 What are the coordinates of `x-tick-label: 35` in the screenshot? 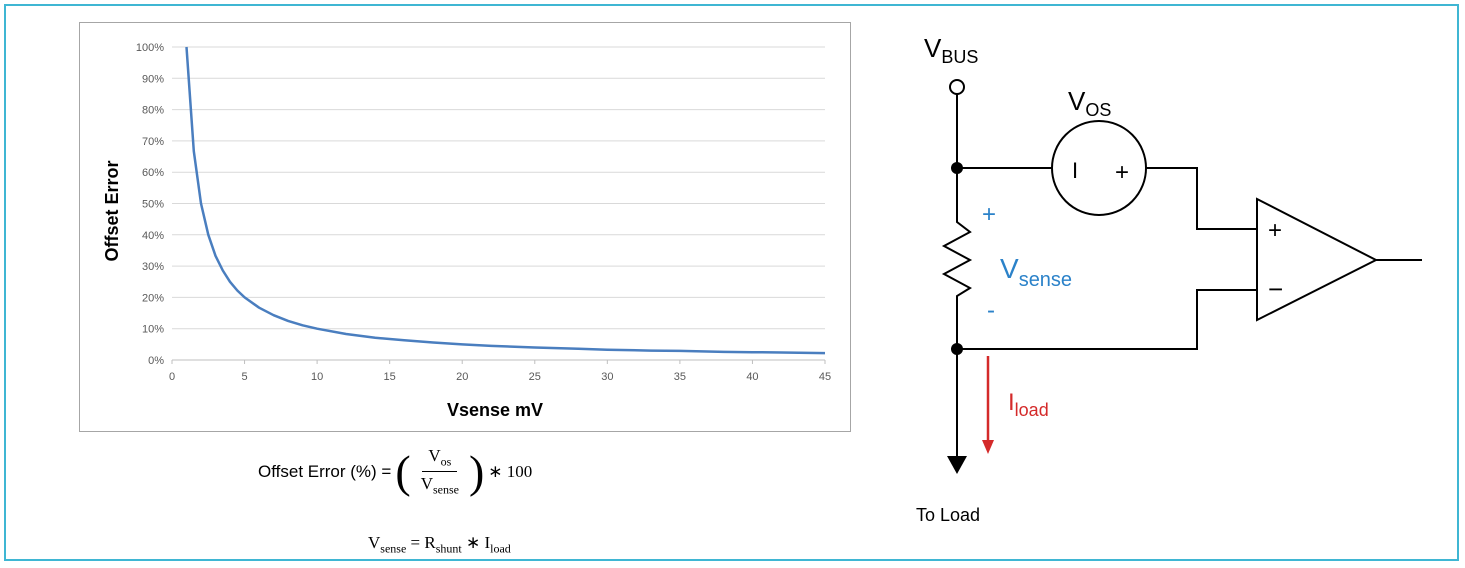 It's located at (680, 377).